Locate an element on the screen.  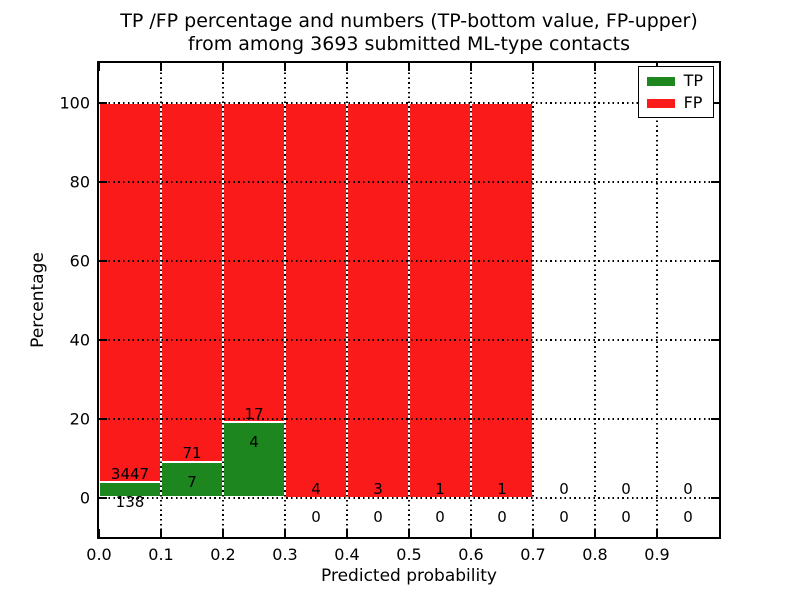
fp-count-label: 3 is located at coordinates (378, 488).